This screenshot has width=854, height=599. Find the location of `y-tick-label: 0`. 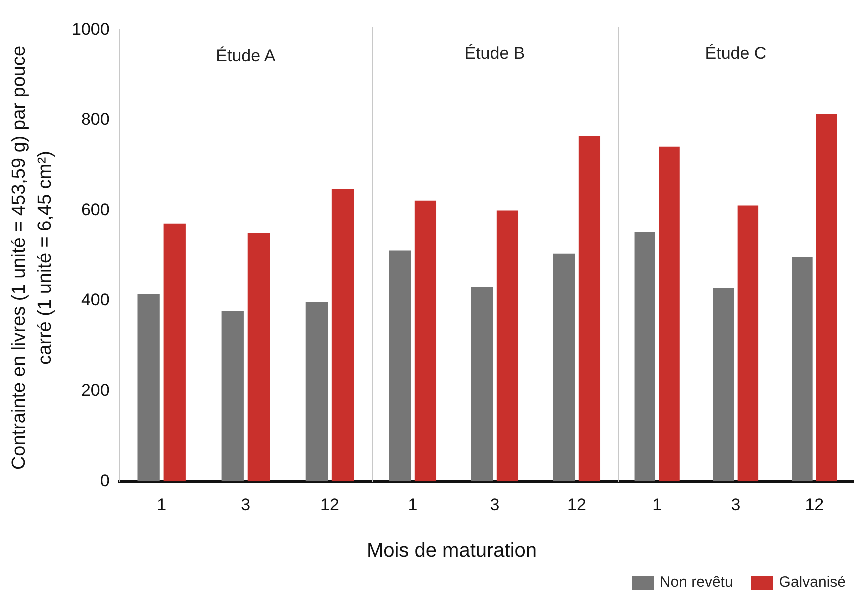

y-tick-label: 0 is located at coordinates (105, 480).